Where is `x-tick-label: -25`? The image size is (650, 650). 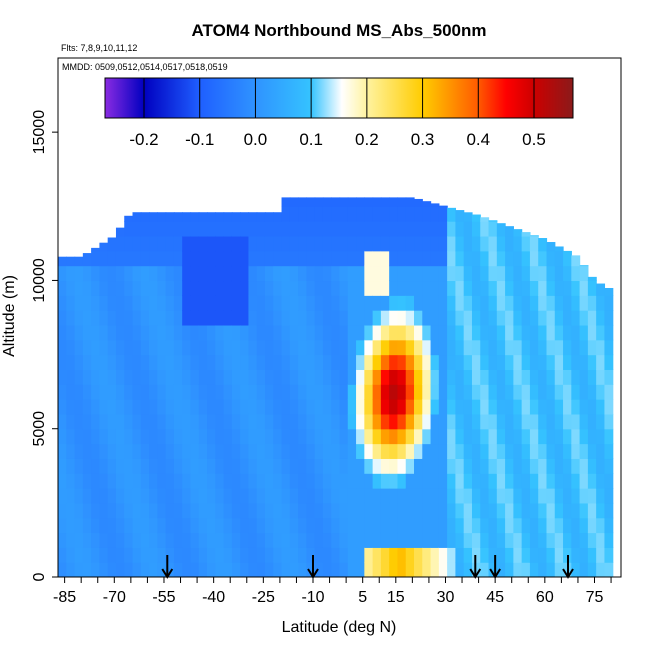
x-tick-label: -25 is located at coordinates (263, 597).